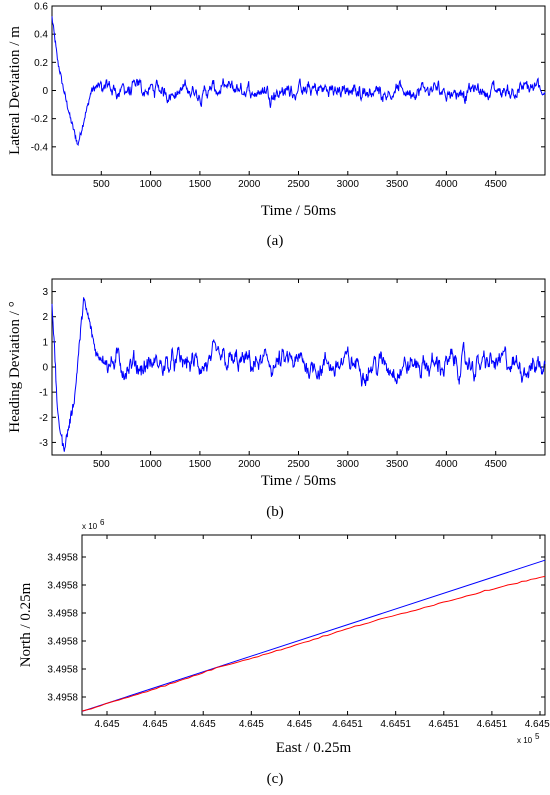 The image size is (550, 795). I want to click on y-axis-label: Lateral Deviation / m, so click(15, 90).